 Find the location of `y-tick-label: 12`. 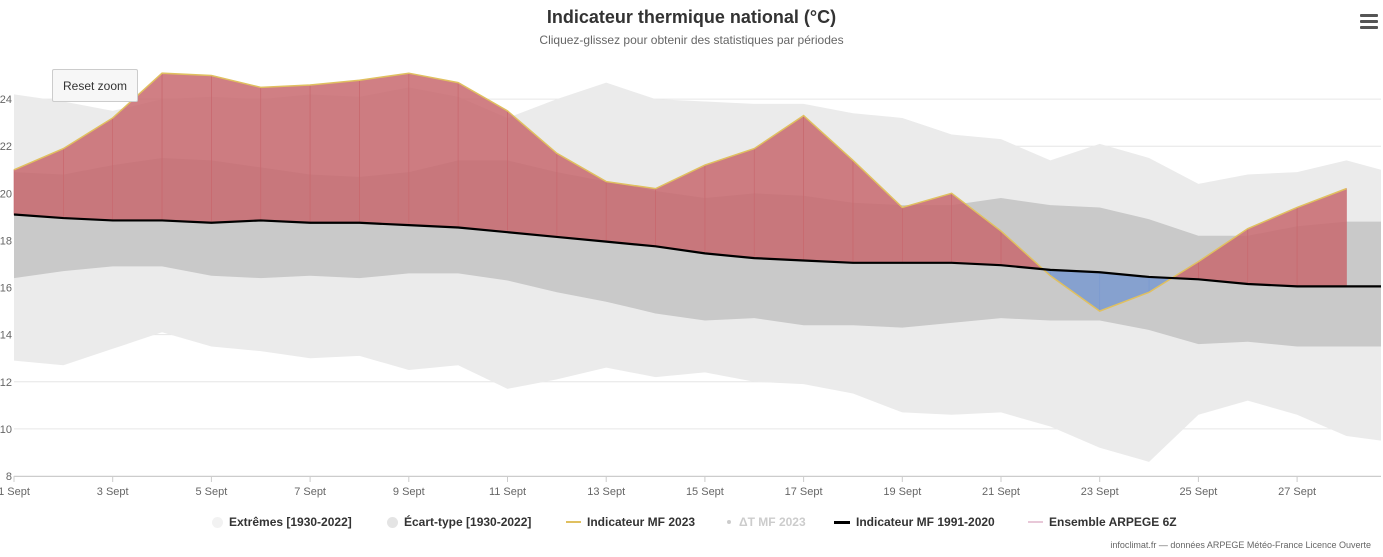

y-tick-label: 12 is located at coordinates (6, 383).